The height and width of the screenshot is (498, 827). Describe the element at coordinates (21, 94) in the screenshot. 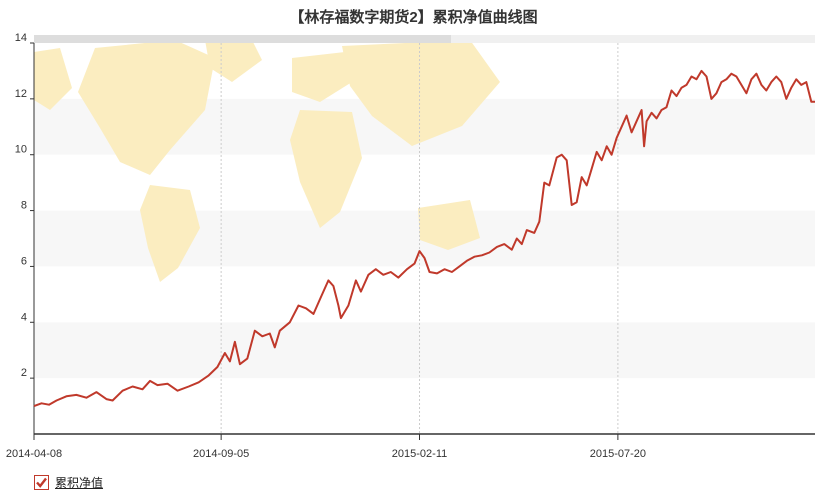

I see `y-tick-label: 12` at that location.